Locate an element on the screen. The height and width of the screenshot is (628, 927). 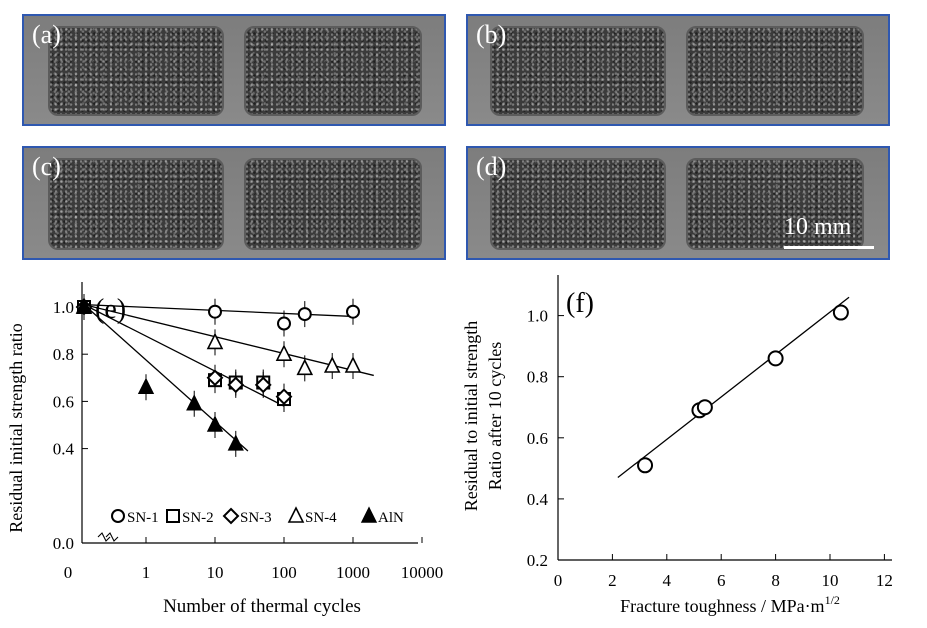
chart-f-xlabel: Fracture toughness / MPa·m1/2 is located at coordinates (730, 604).